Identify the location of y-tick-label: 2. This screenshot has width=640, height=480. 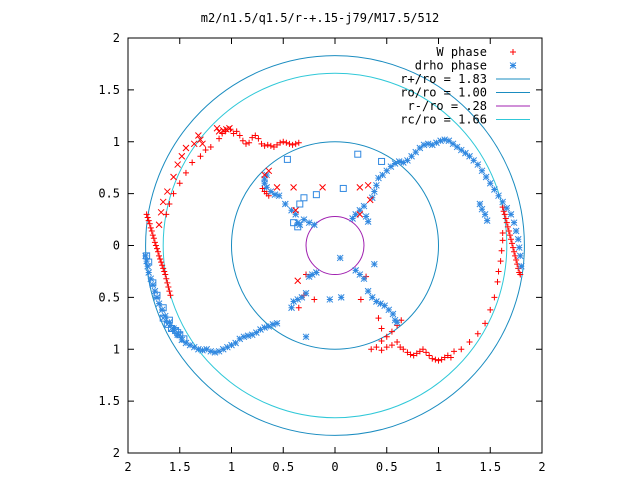
(116, 38).